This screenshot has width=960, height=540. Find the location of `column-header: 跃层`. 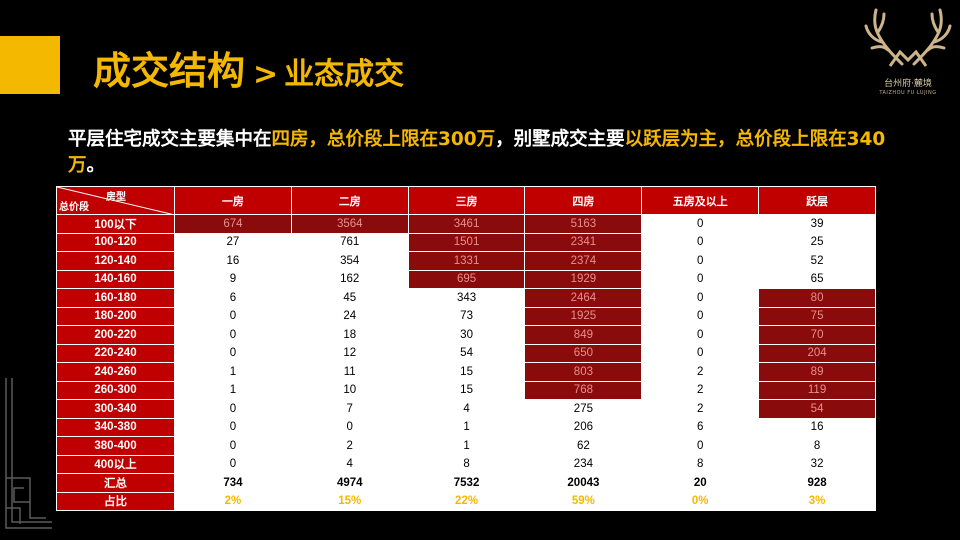

column-header: 跃层 is located at coordinates (817, 200).